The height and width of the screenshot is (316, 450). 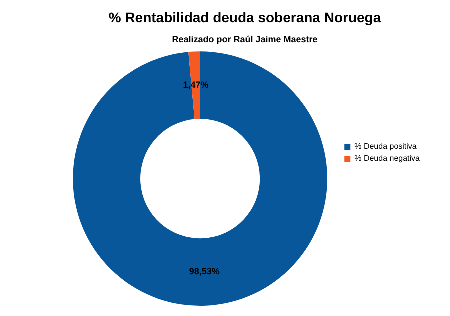 What do you see at coordinates (245, 17) in the screenshot?
I see `chart-title: % Rentabilidad deuda soberana Noruega` at bounding box center [245, 17].